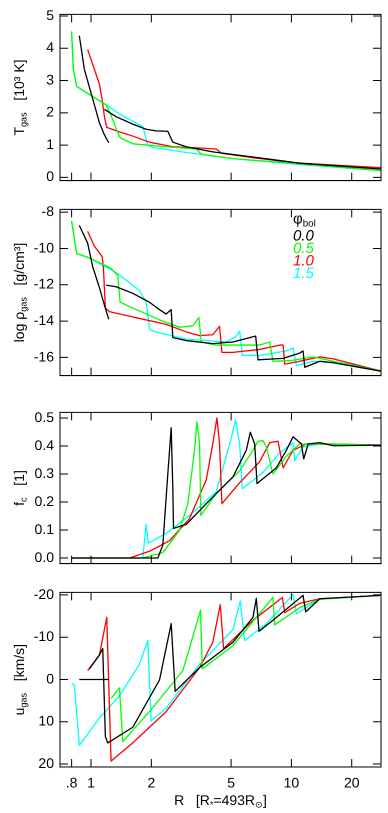  Describe the element at coordinates (44, 416) in the screenshot. I see `y-tick-label: 0.5` at that location.